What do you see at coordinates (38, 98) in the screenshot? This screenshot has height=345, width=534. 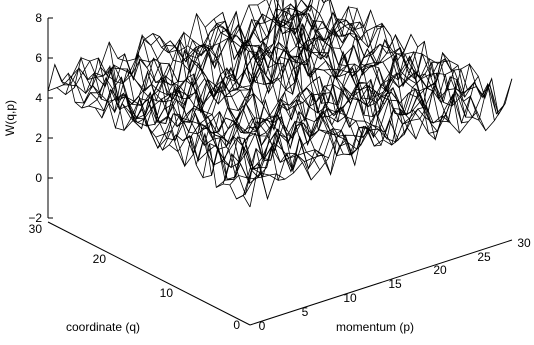 I see `z-tick-label: 4` at bounding box center [38, 98].